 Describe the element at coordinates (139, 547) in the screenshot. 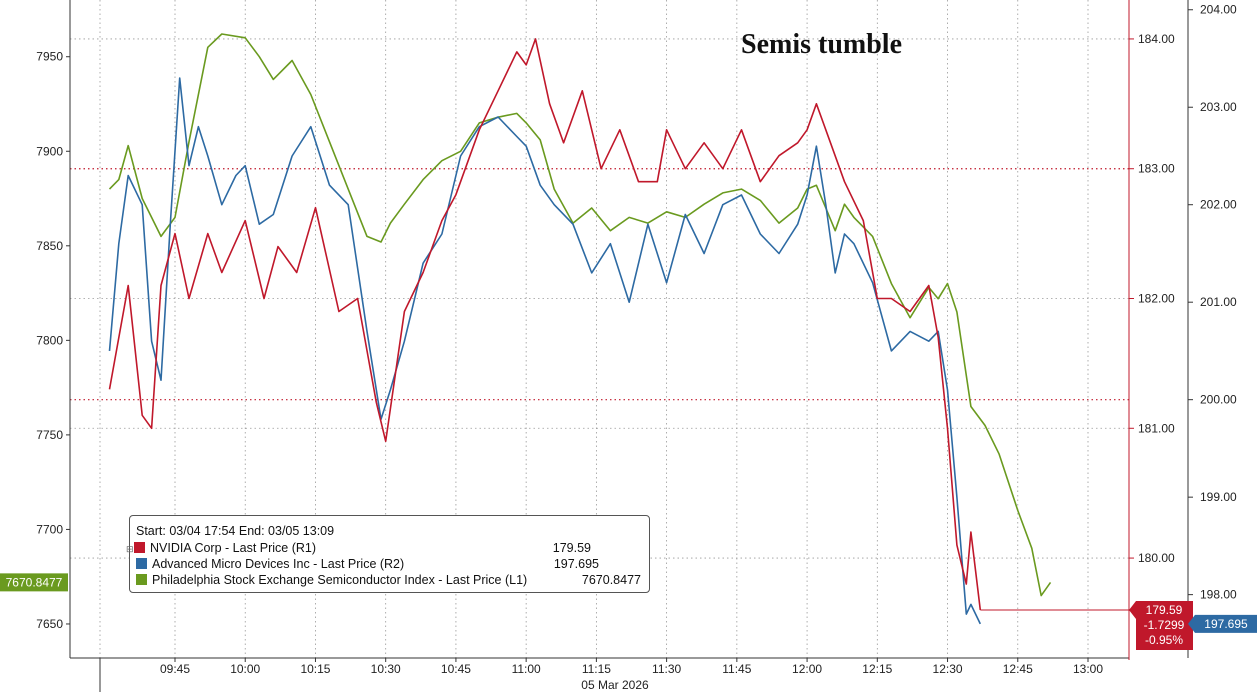

I see `legend-swatch-nvidia` at that location.